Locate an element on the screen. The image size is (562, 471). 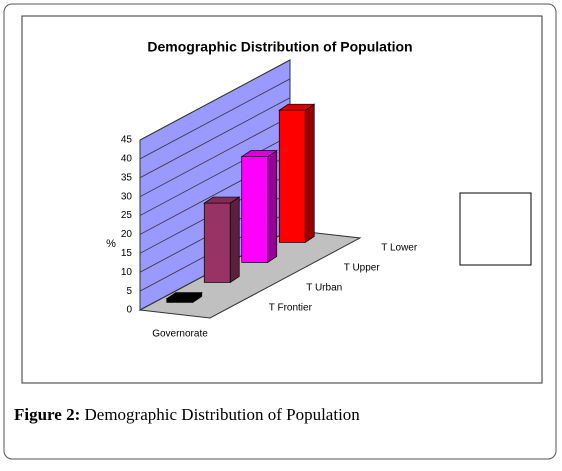
y-tick-label: 5 is located at coordinates (129, 291).